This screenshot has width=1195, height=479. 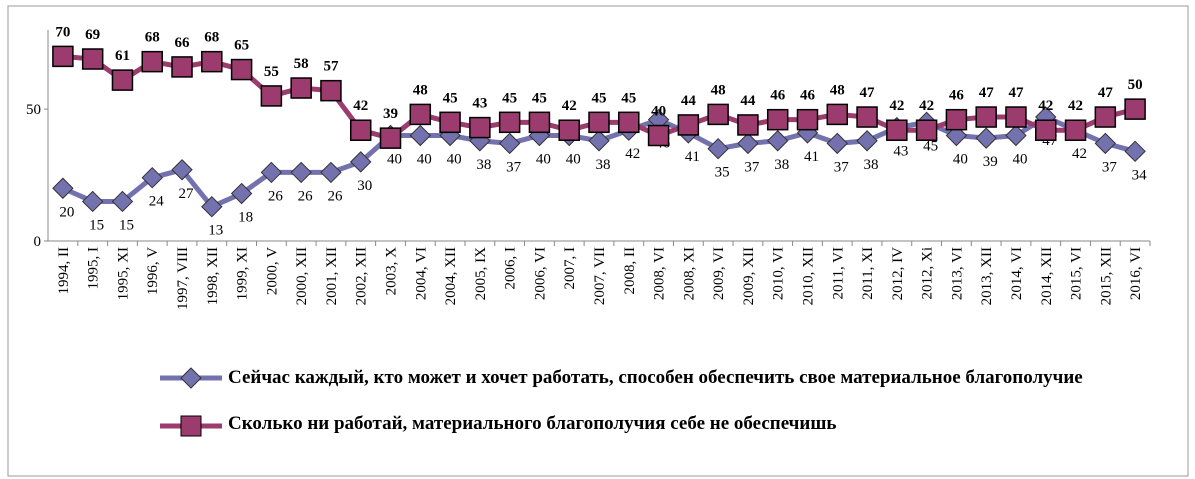 What do you see at coordinates (302, 276) in the screenshot?
I see `x-tick-label: 2000, XII` at bounding box center [302, 276].